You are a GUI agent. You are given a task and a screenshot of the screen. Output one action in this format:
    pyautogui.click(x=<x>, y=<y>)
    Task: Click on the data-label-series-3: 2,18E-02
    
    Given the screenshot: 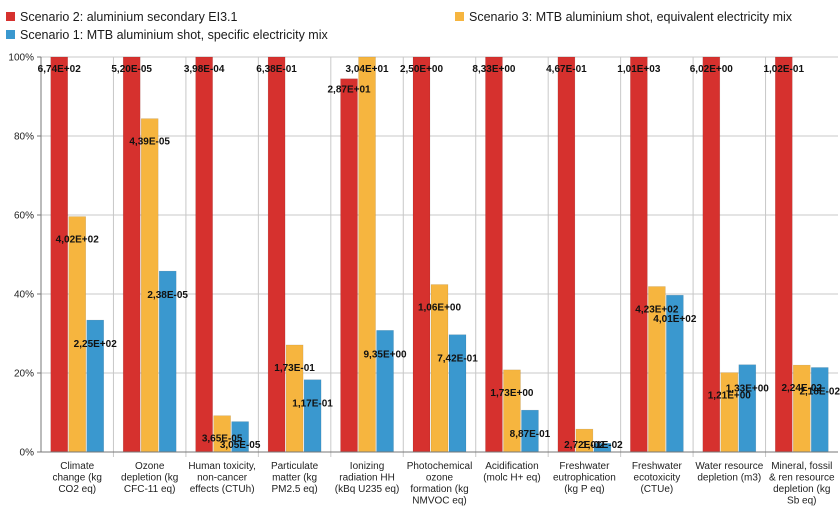 What is the action you would take?
    pyautogui.click(x=819, y=391)
    